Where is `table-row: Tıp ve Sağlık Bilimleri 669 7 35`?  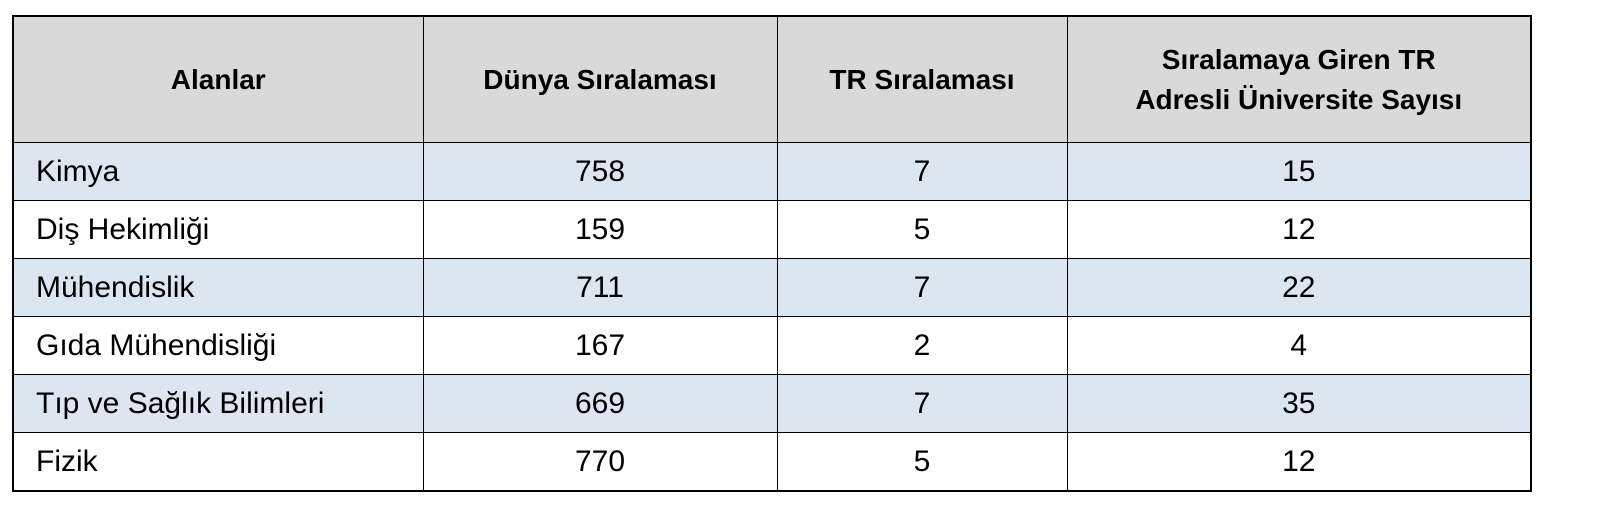 table-row: Tıp ve Sağlık Bilimleri 669 7 35 is located at coordinates (772, 403).